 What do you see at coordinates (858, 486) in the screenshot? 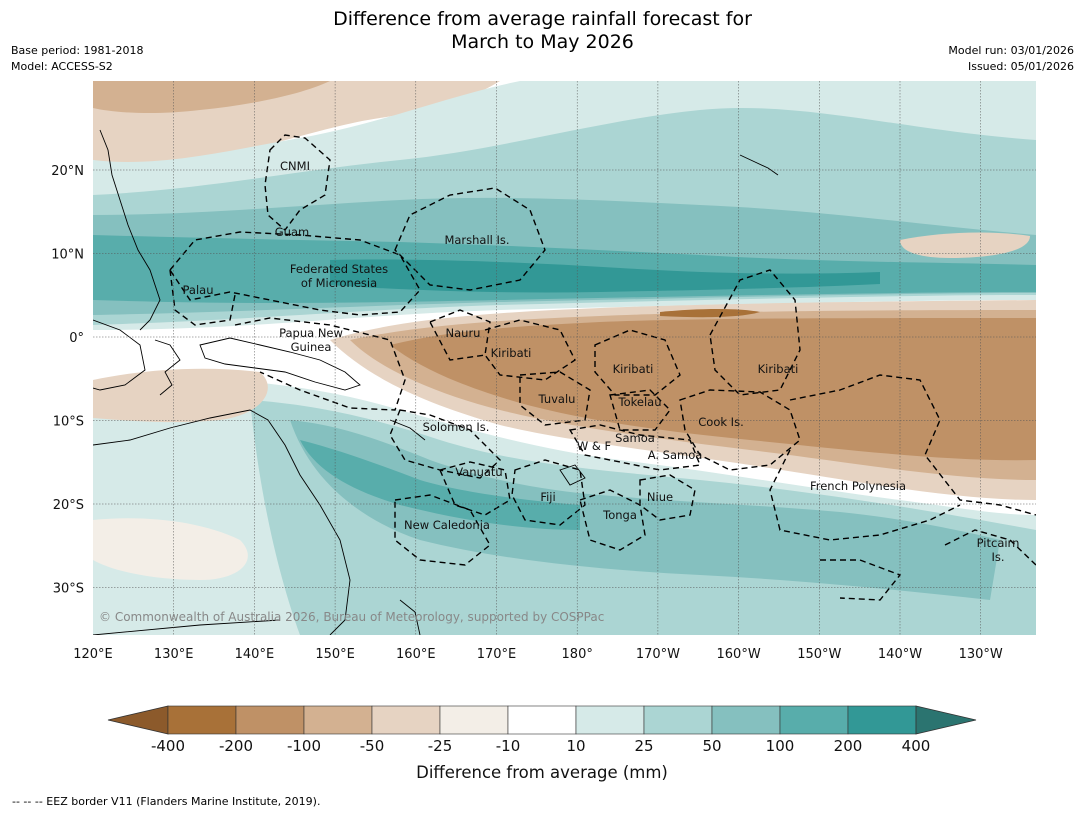
I see `label-french-polynesia: French Polynesia` at bounding box center [858, 486].